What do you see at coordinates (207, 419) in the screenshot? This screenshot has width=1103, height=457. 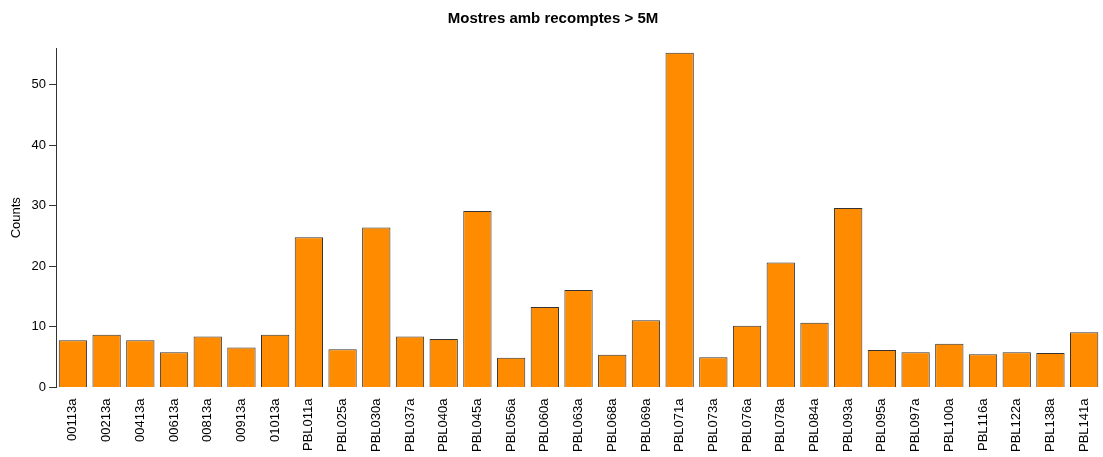 I see `x-tick-label: 00813a` at bounding box center [207, 419].